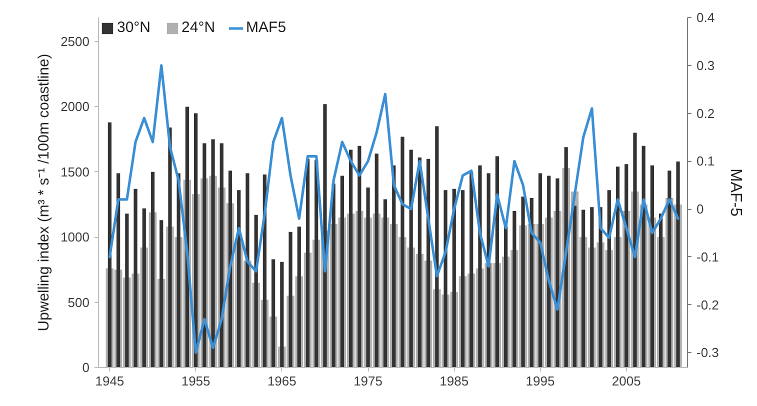 Image resolution: width=757 pixels, height=406 pixels. Describe the element at coordinates (540, 381) in the screenshot. I see `x-tick-label: 1995` at that location.